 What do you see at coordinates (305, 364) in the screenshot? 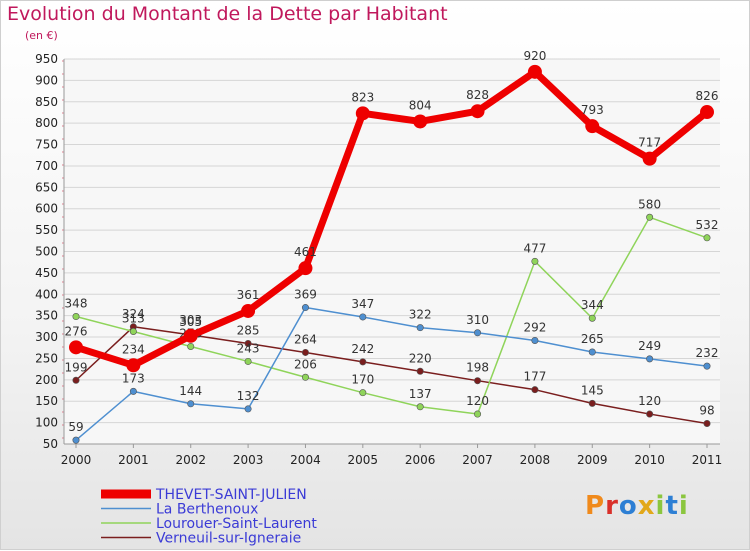
I see `data-label: 206` at bounding box center [305, 364].